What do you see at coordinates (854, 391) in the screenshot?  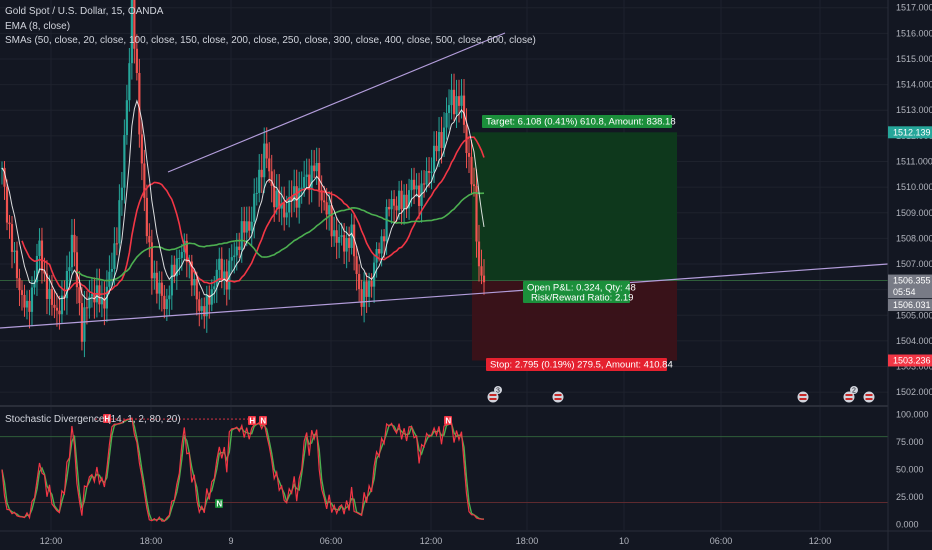 I see `badge-count: 2` at bounding box center [854, 391].